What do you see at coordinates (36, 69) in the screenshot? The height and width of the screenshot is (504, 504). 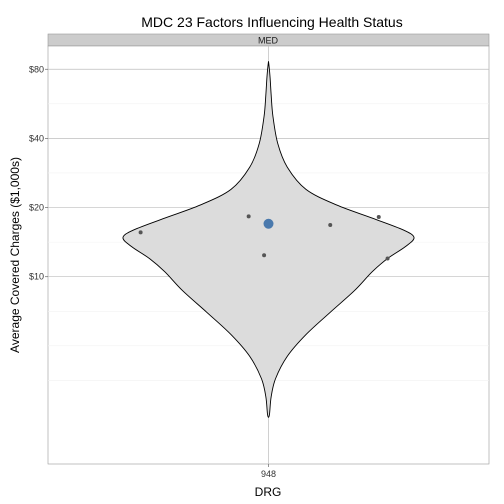 I see `y-tick-label: $80` at bounding box center [36, 69].